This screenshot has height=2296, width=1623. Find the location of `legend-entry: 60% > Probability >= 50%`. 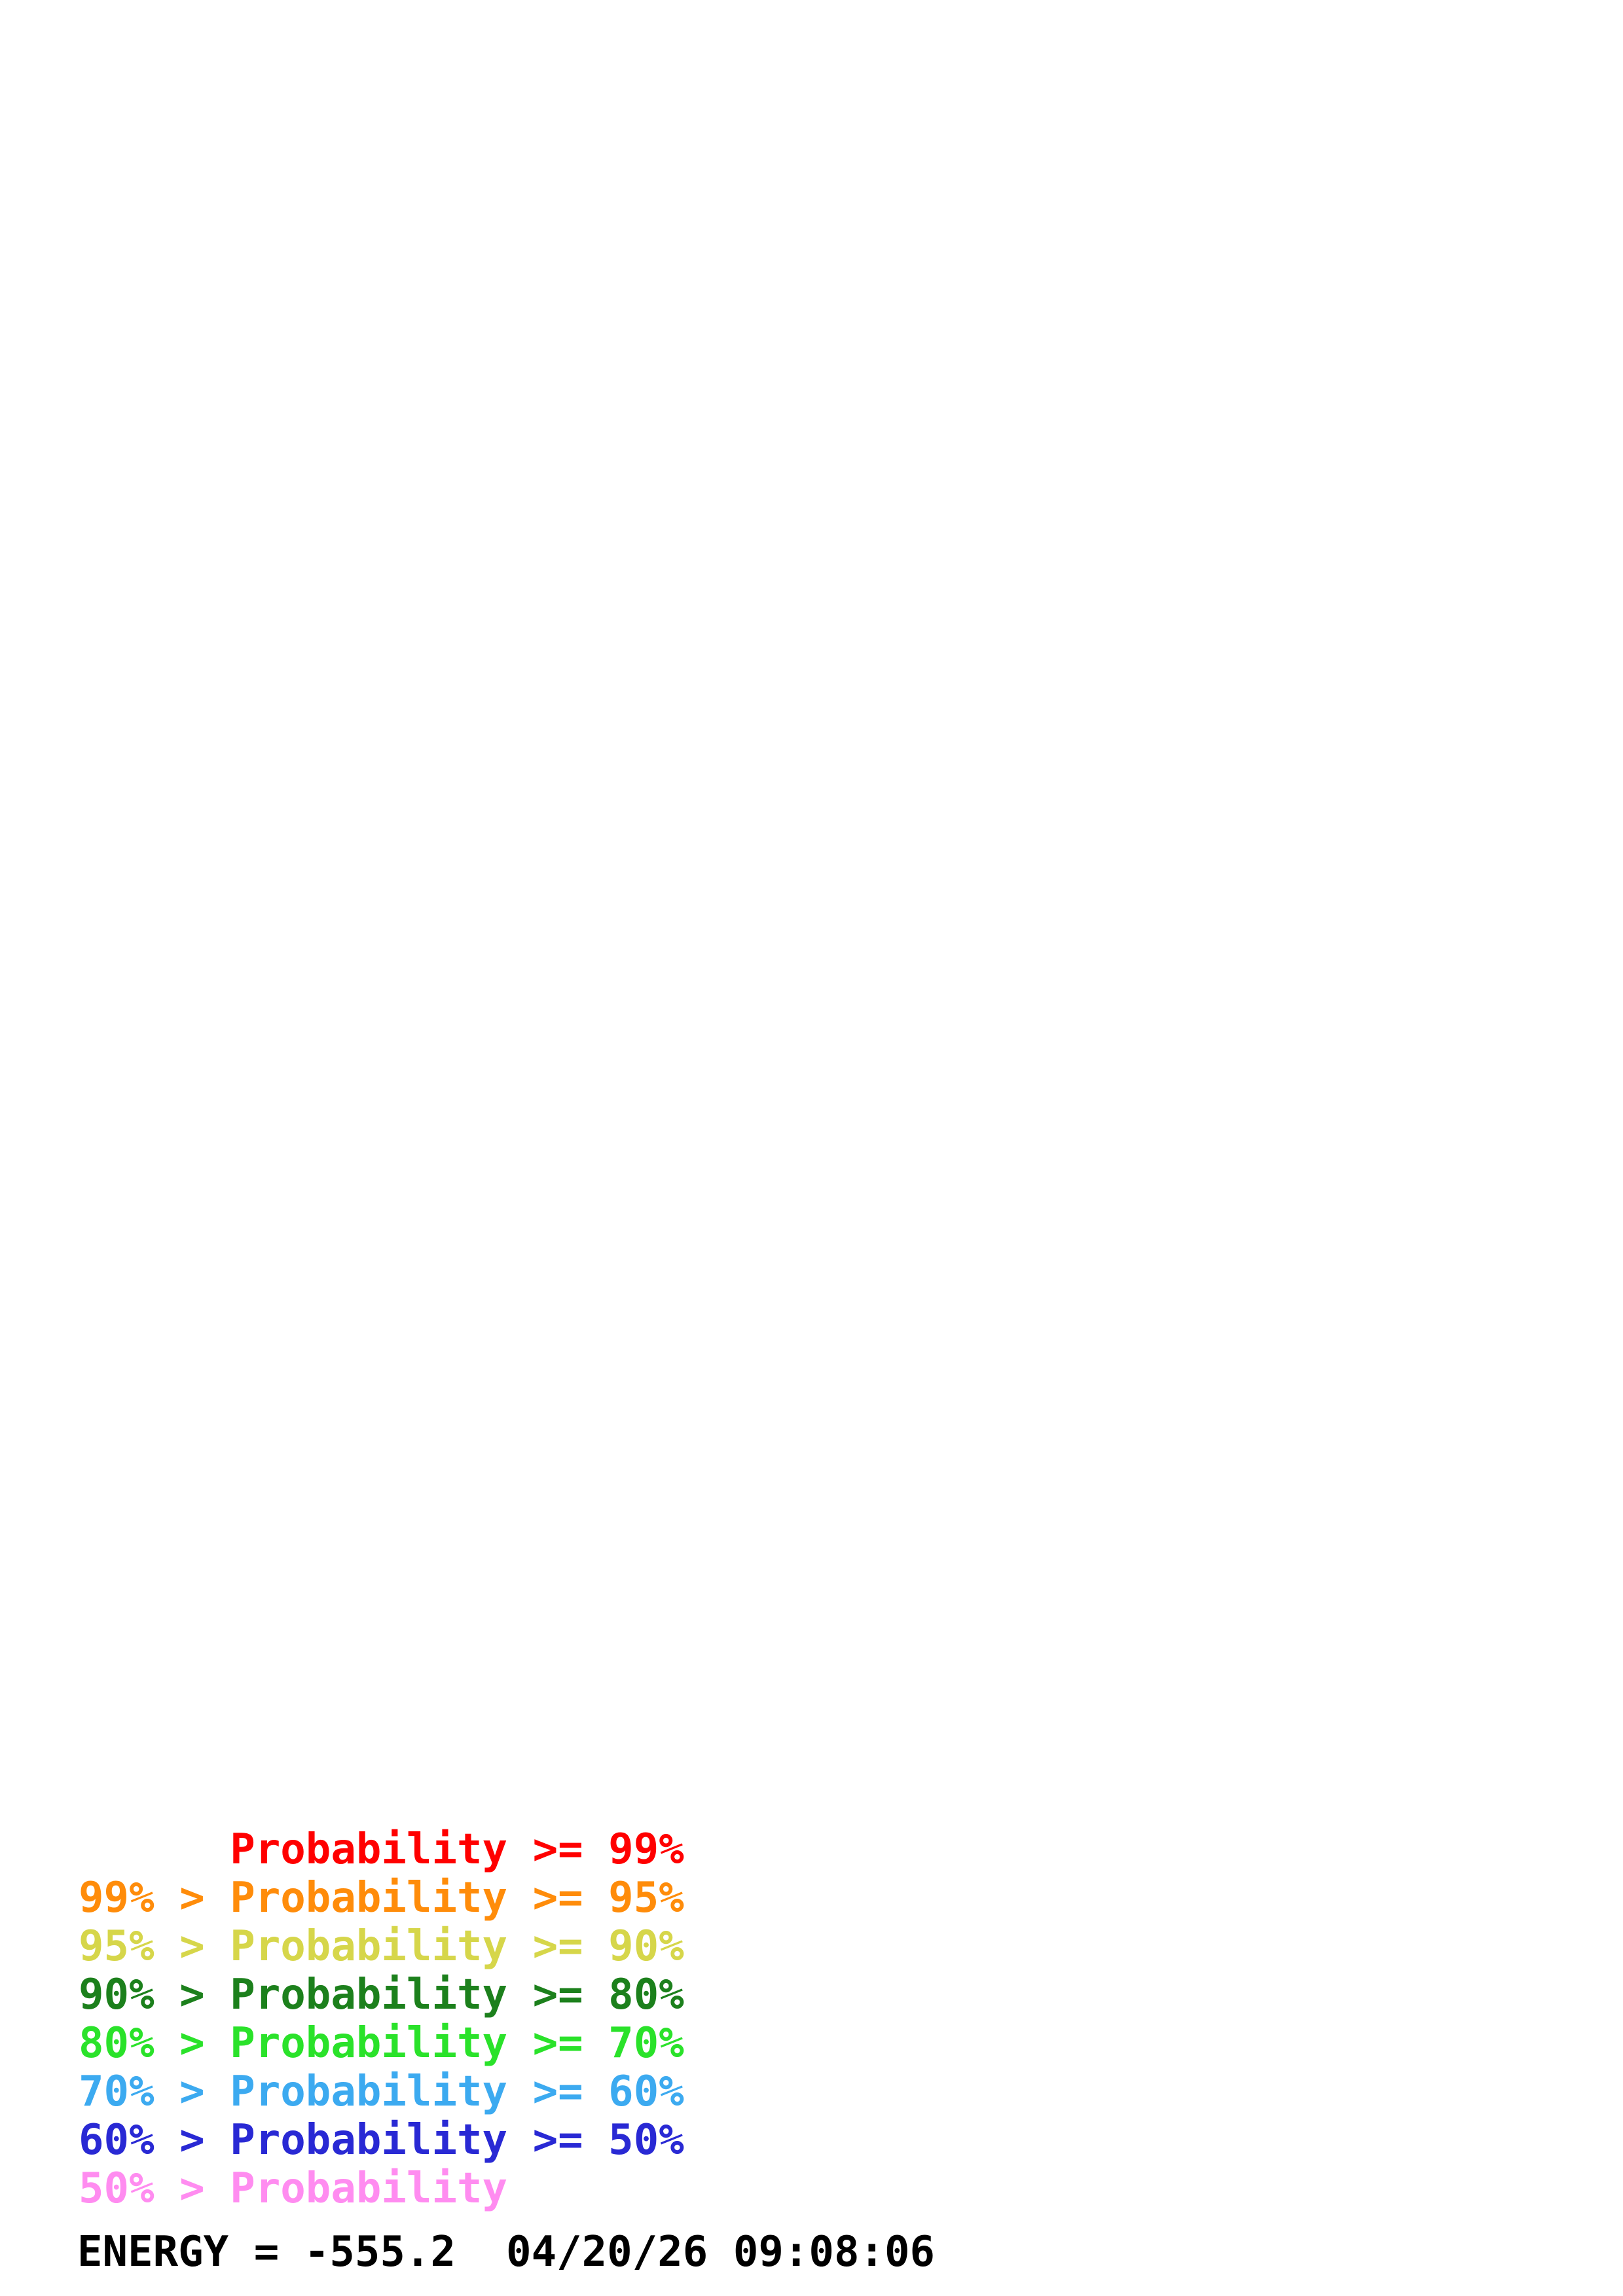

legend-entry: 60% > Probability >= 50% is located at coordinates (381, 2140).